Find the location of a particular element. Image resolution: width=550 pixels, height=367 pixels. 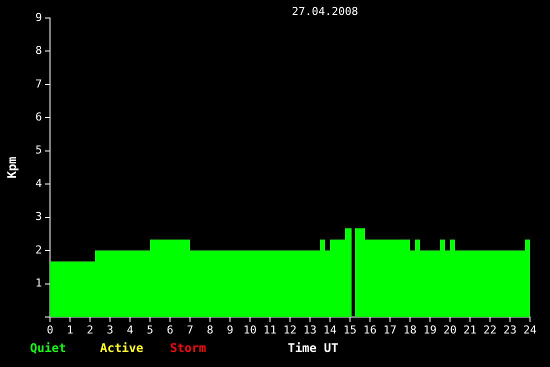

text: Storm is located at coordinates (188, 348).